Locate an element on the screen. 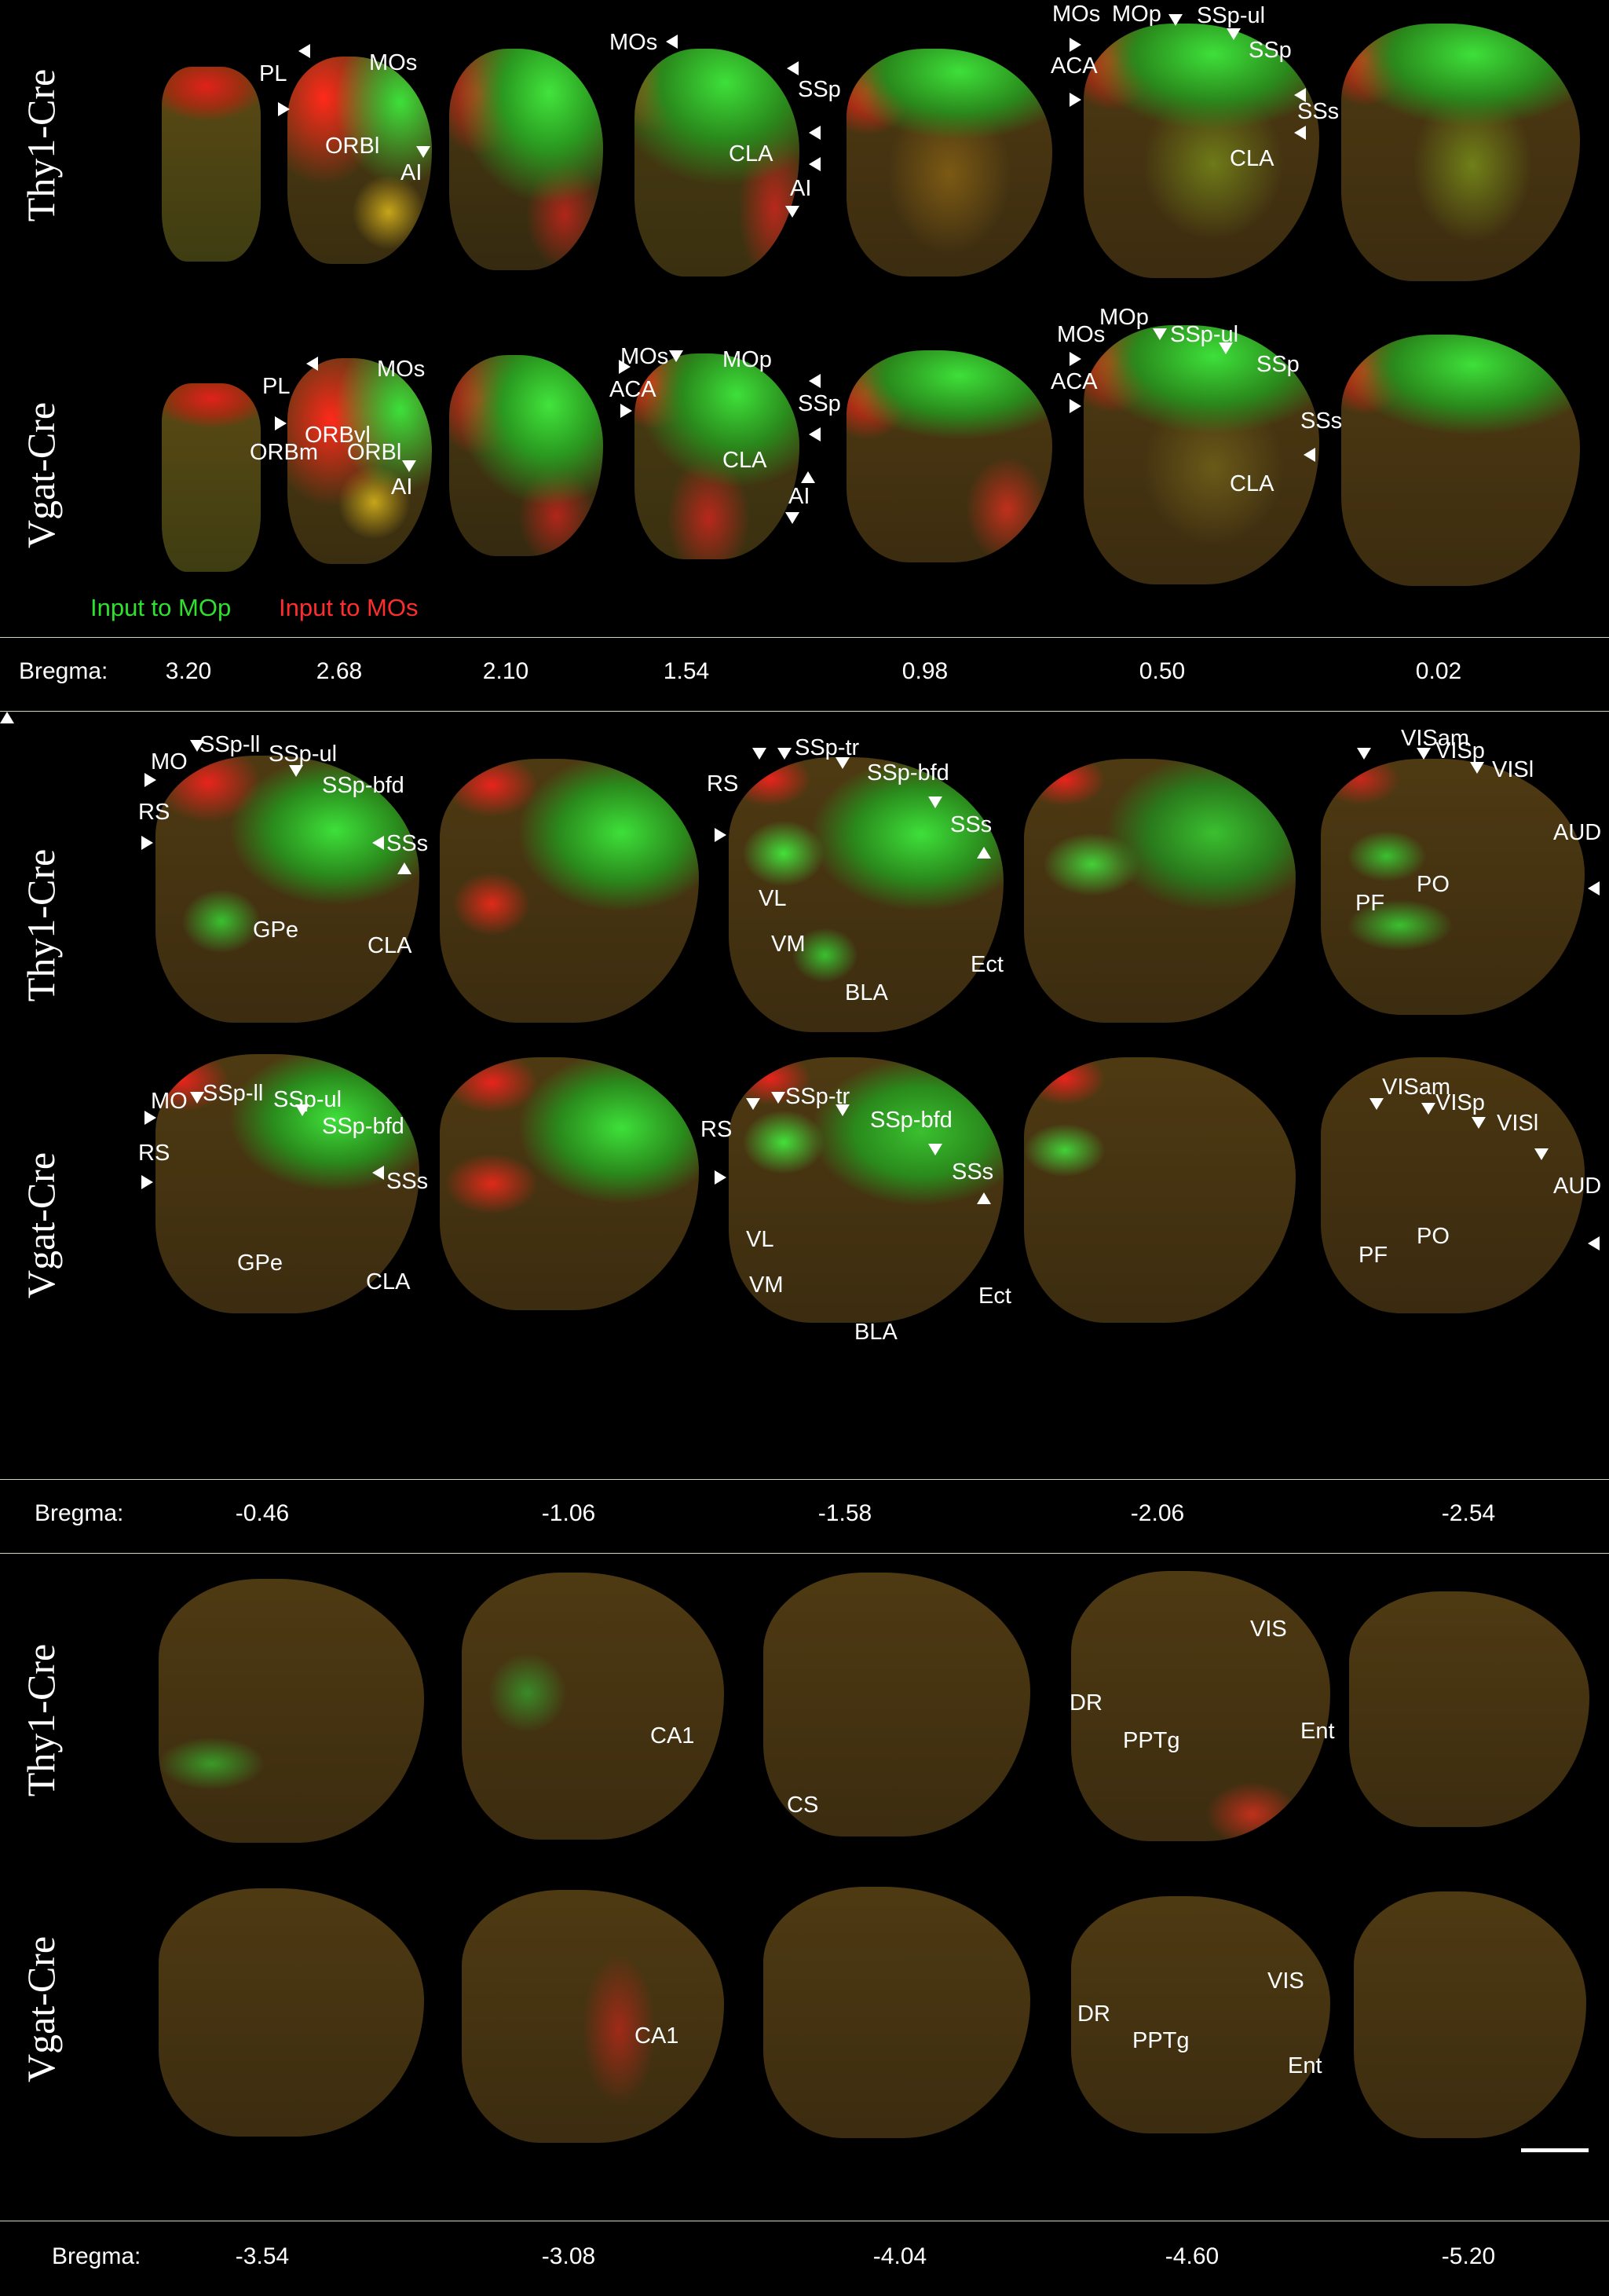  label-vl: VL is located at coordinates (773, 899).